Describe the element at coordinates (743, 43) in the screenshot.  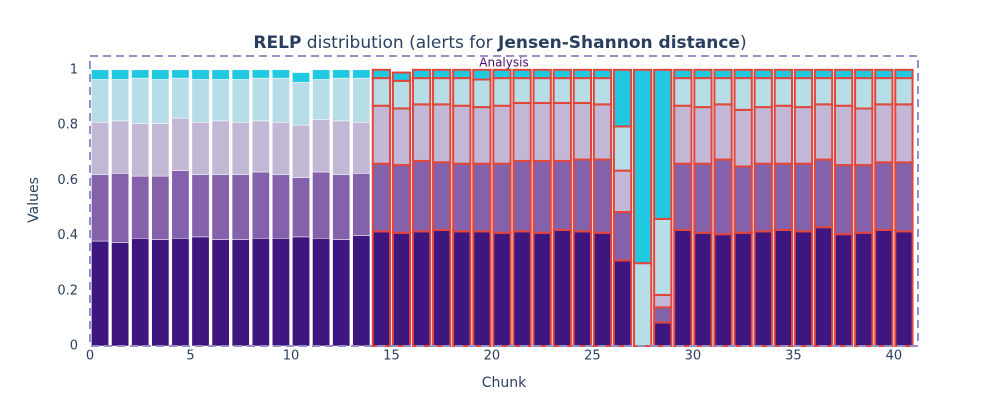
I see `title-part: )` at that location.